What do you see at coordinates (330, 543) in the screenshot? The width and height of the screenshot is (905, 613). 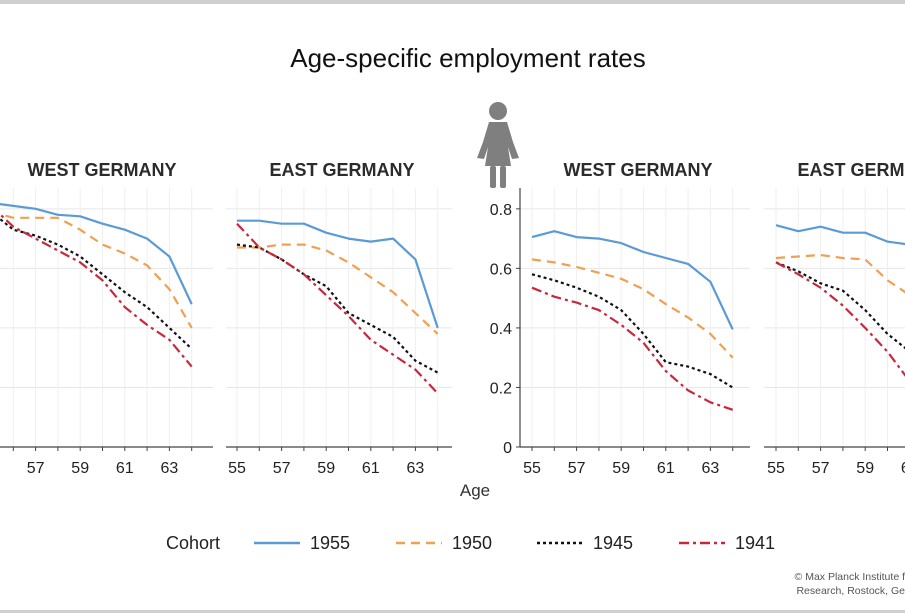 I see `legend-label-1955: 1955` at bounding box center [330, 543].